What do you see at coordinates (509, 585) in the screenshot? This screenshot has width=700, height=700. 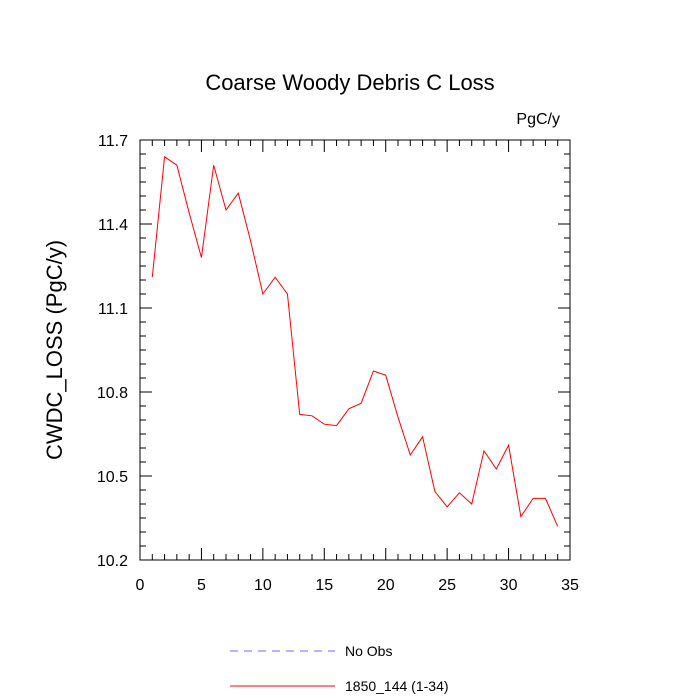 I see `x-tick-label: 30` at bounding box center [509, 585].